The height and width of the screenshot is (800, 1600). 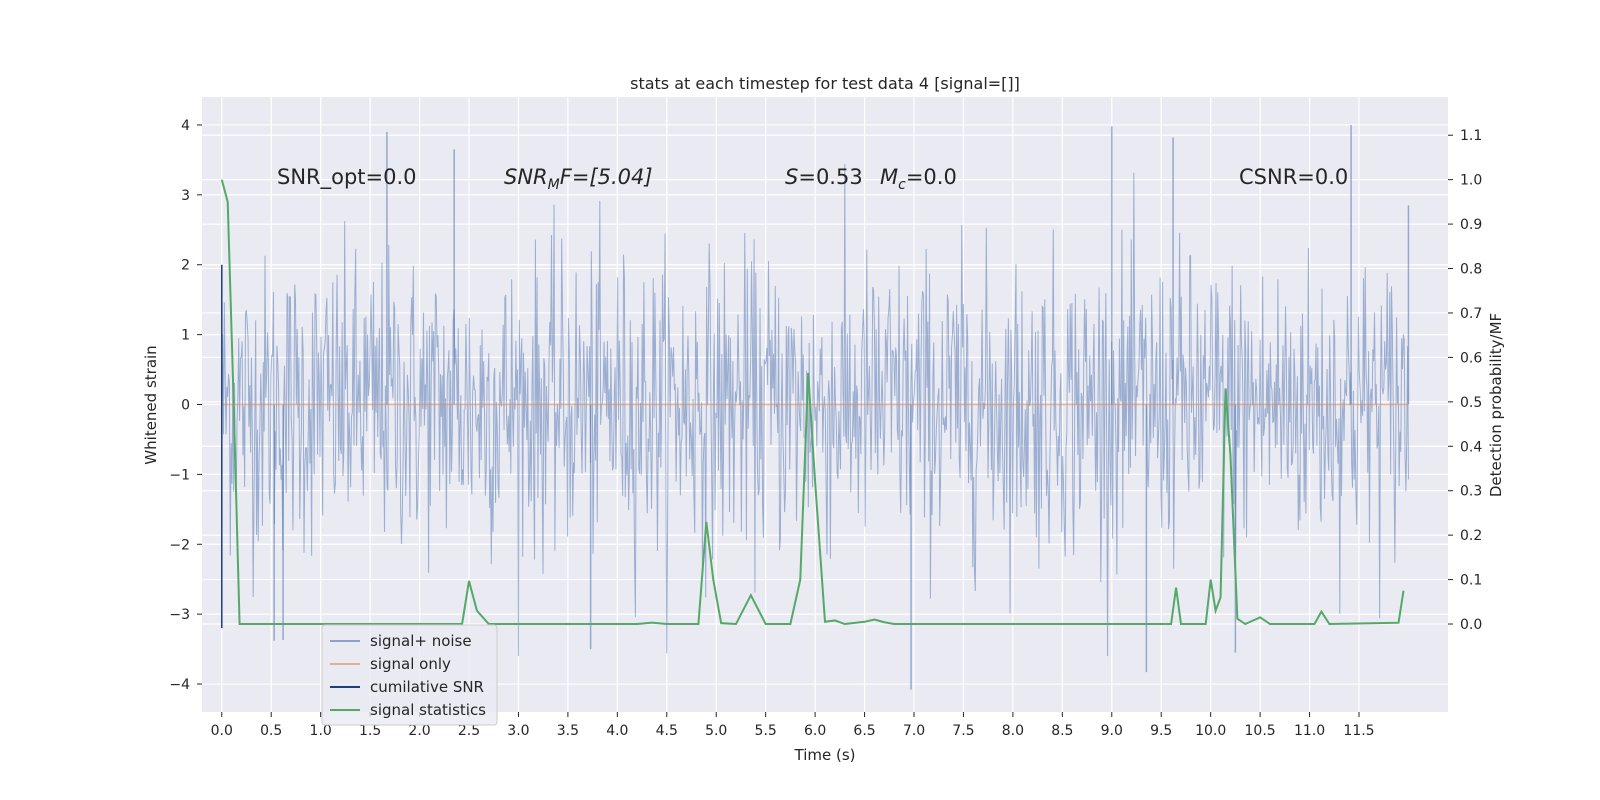 What do you see at coordinates (963, 731) in the screenshot?
I see `x-tick-label: 7.5` at bounding box center [963, 731].